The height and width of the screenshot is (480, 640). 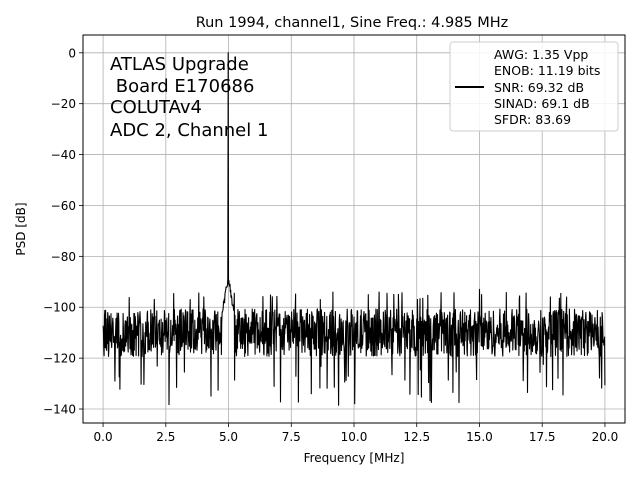 I want to click on x-tick-label: 12.5, so click(x=416, y=437).